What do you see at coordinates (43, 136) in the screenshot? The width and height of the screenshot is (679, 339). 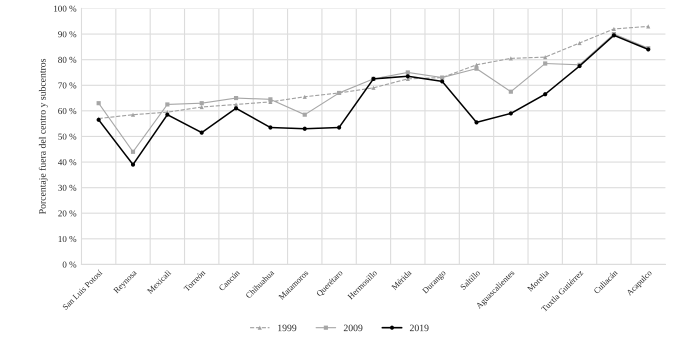 I see `y-axis-title: Porcentaje fuera del centro y subcentros` at bounding box center [43, 136].